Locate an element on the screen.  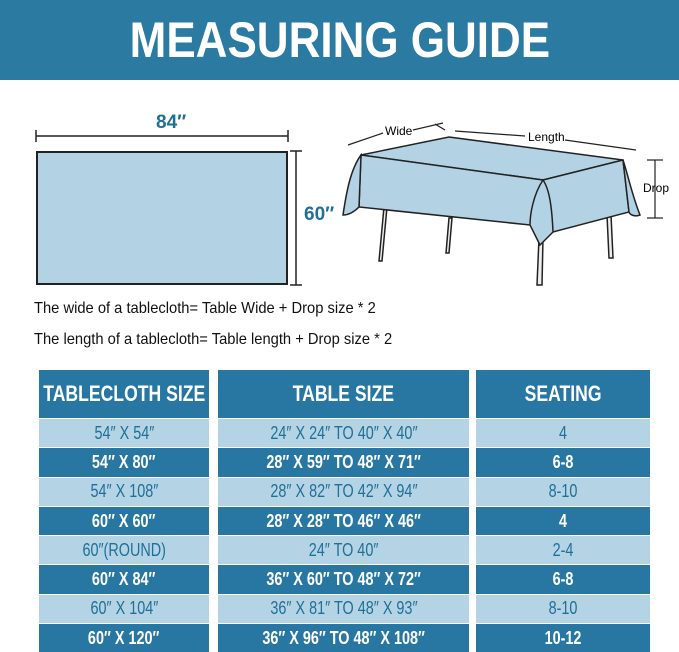
cell-text: 2-4 is located at coordinates (563, 549).